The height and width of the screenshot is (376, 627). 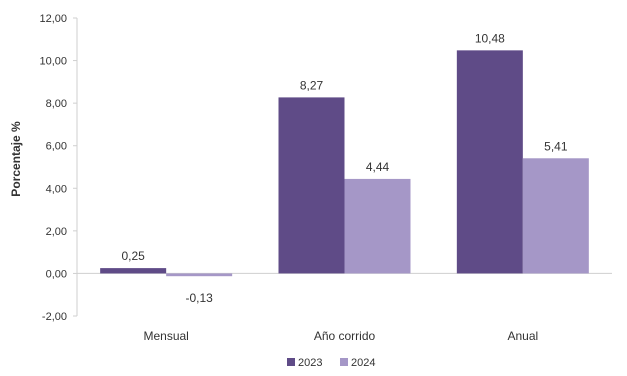 I want to click on legend-swatch-2023, so click(x=291, y=362).